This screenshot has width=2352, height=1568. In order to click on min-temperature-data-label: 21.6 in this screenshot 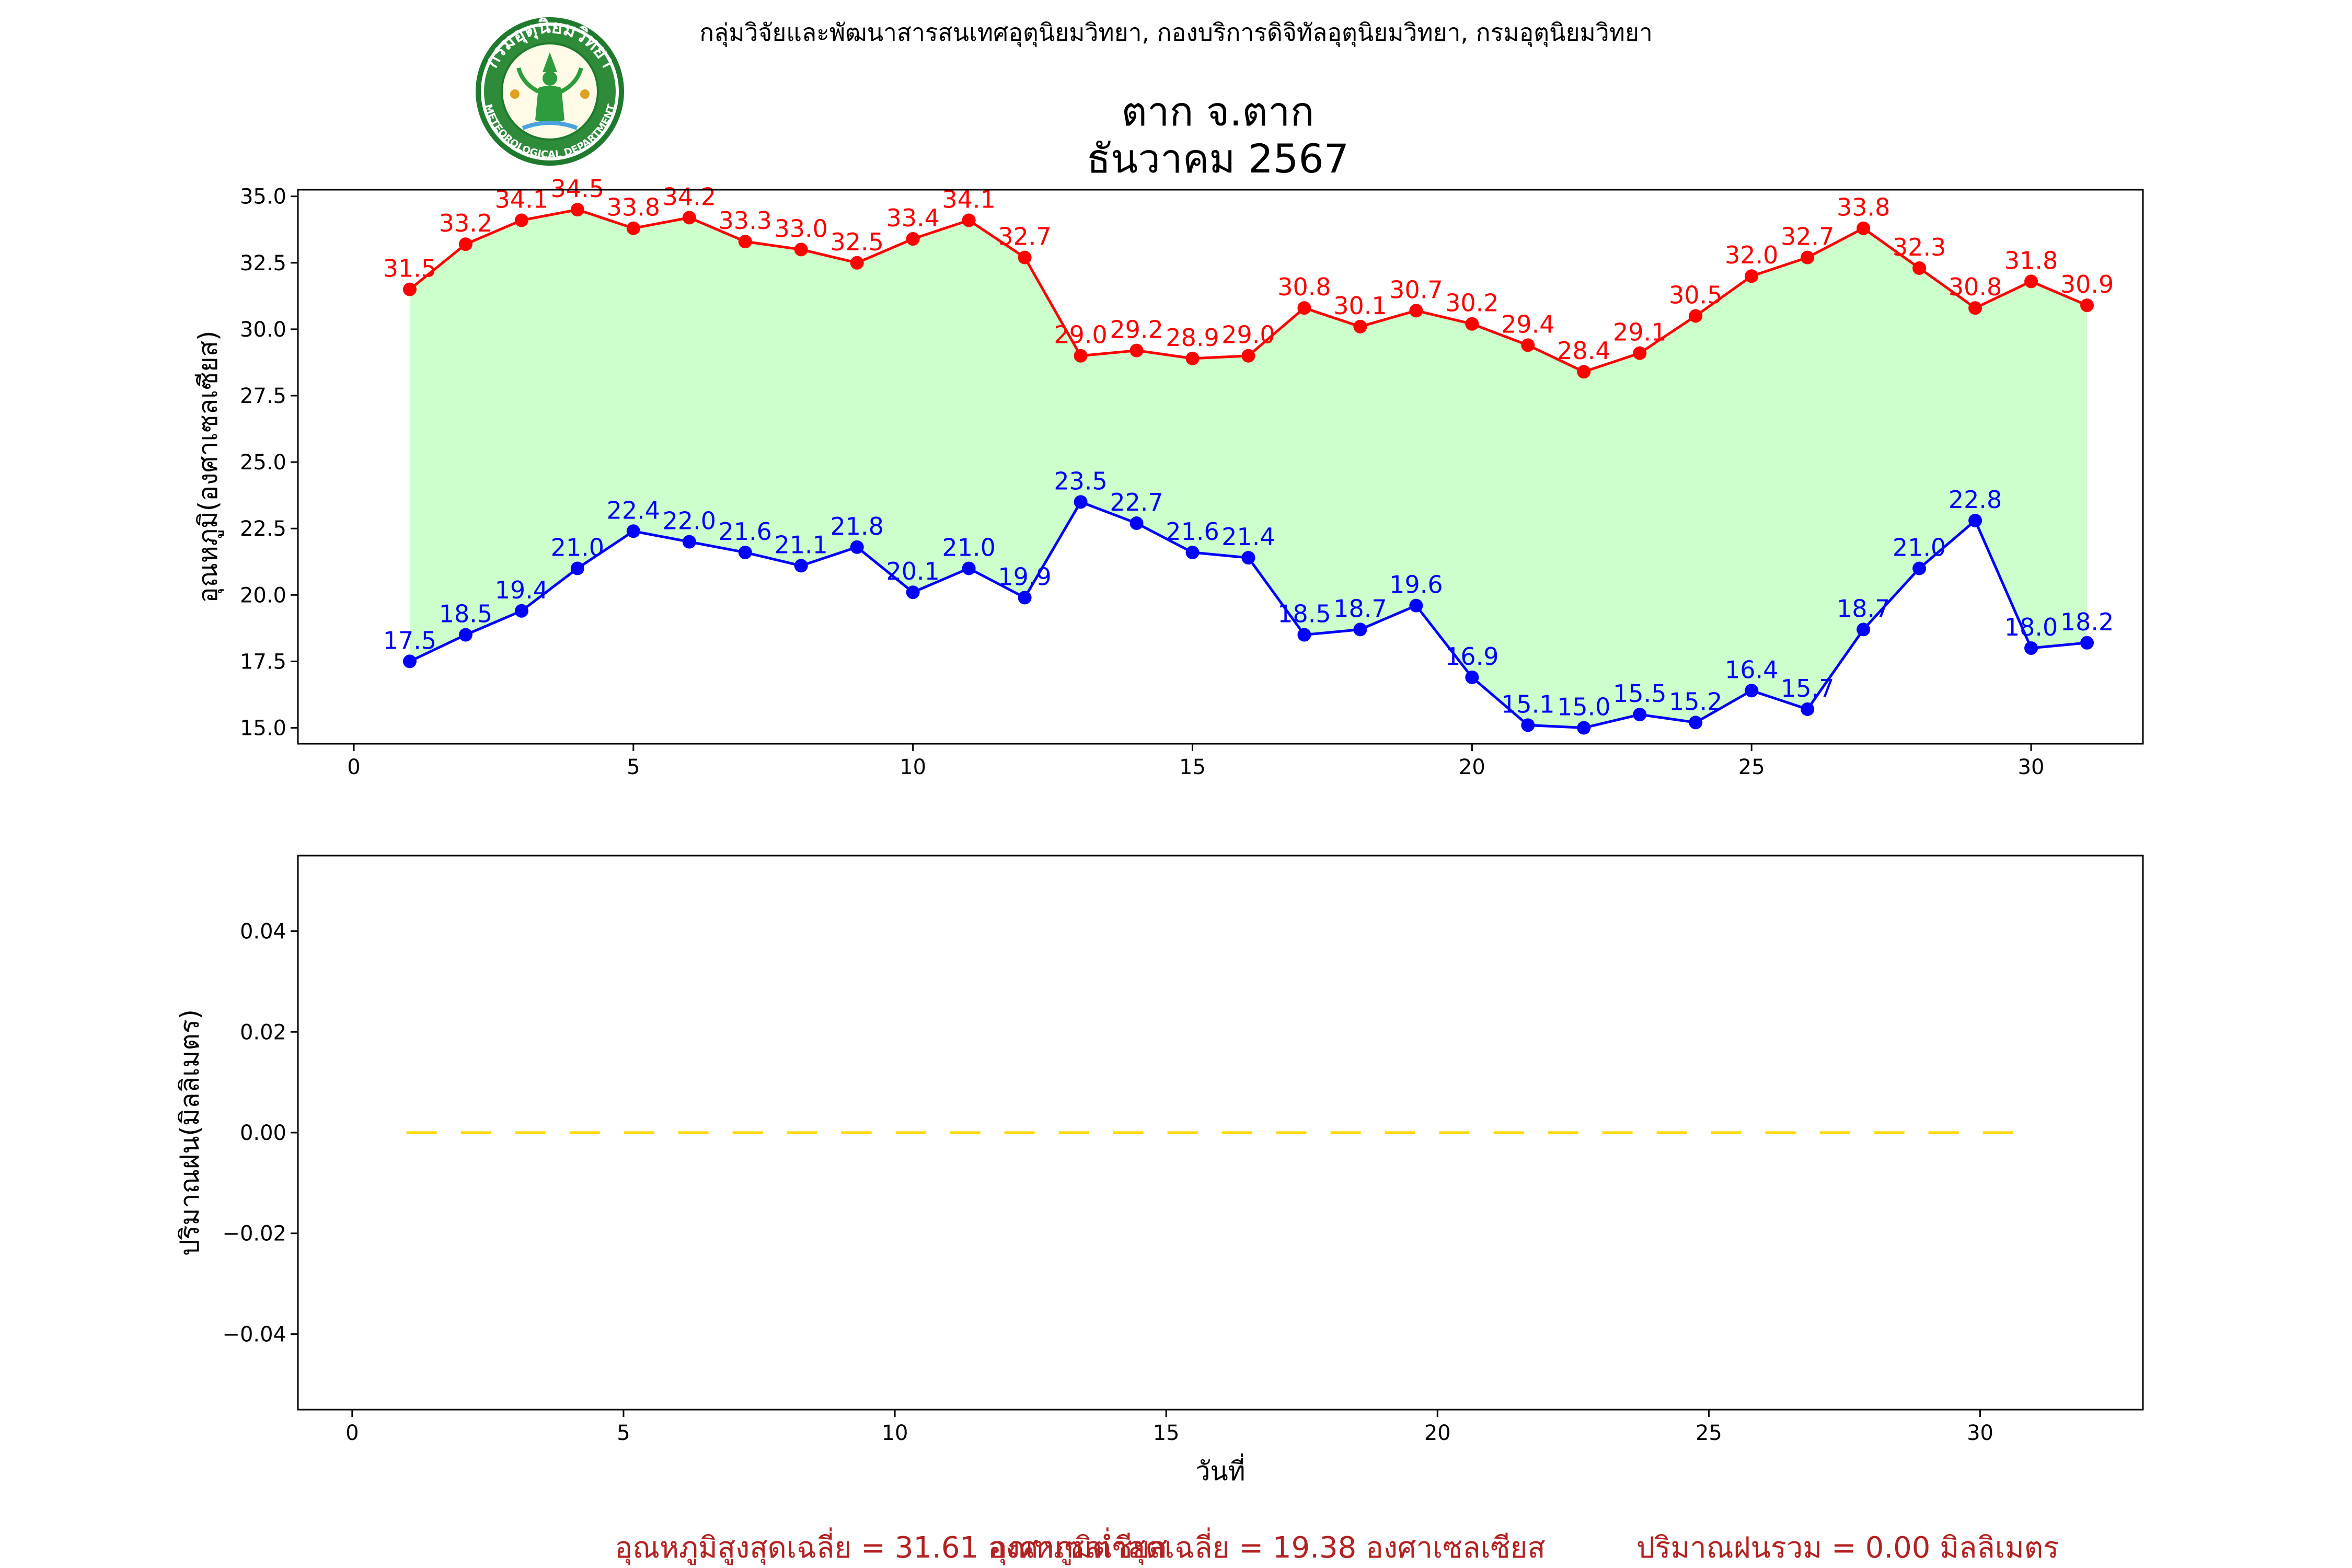, I will do `click(1192, 531)`.